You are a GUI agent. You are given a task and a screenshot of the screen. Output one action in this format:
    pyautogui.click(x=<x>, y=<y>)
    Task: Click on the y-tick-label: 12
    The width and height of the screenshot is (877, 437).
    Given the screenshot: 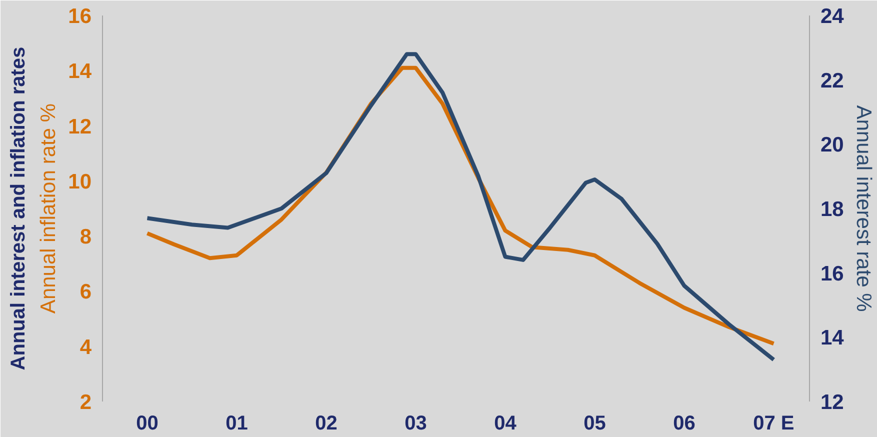 What is the action you would take?
    pyautogui.click(x=80, y=126)
    